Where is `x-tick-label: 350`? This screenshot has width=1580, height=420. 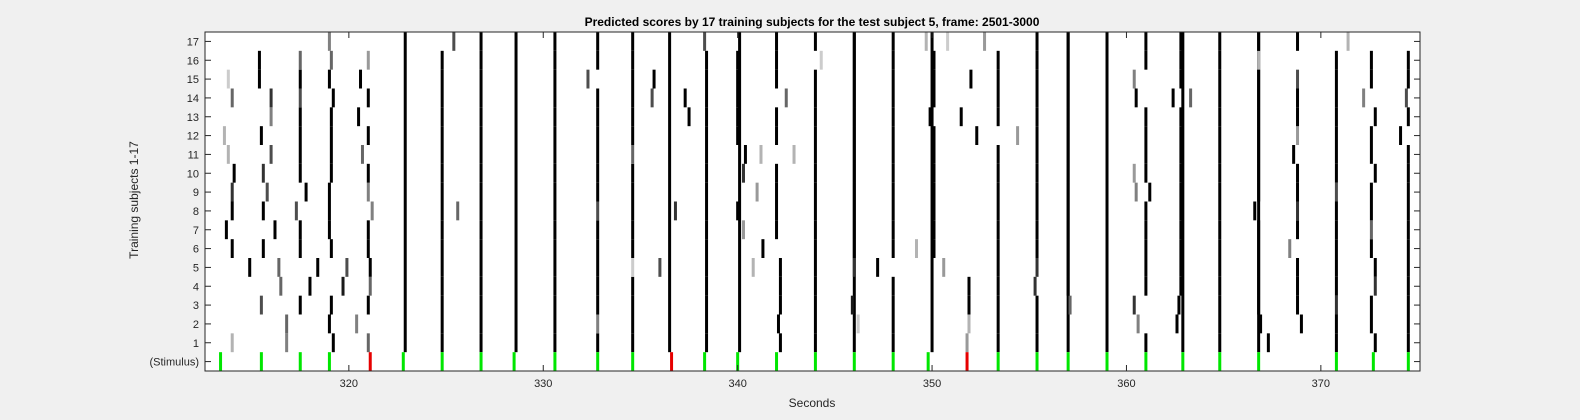 x-tick-label: 350 is located at coordinates (932, 384).